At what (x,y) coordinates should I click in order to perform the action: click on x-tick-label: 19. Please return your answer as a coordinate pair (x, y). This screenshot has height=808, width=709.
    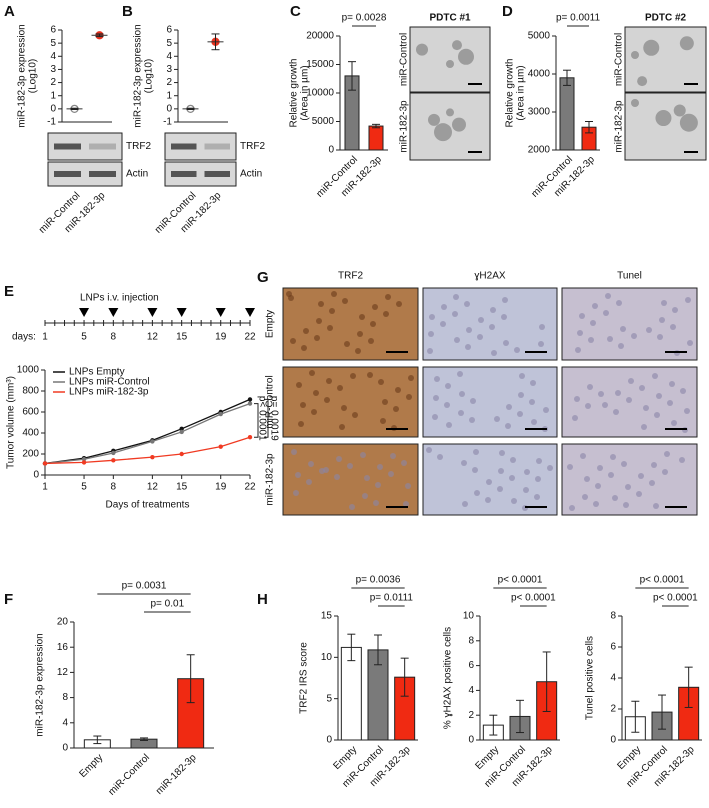
    Looking at the image, I should click on (221, 487).